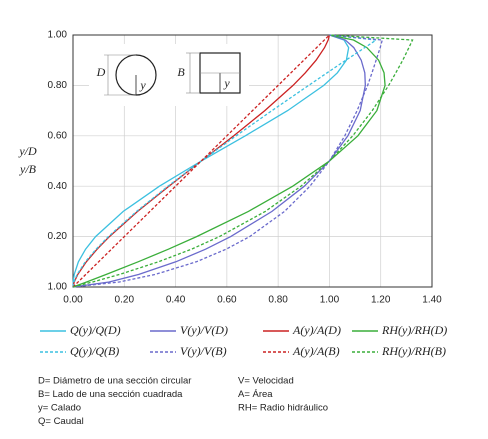 The height and width of the screenshot is (439, 488). What do you see at coordinates (227, 300) in the screenshot?
I see `x-tick-label: 0.60` at bounding box center [227, 300].